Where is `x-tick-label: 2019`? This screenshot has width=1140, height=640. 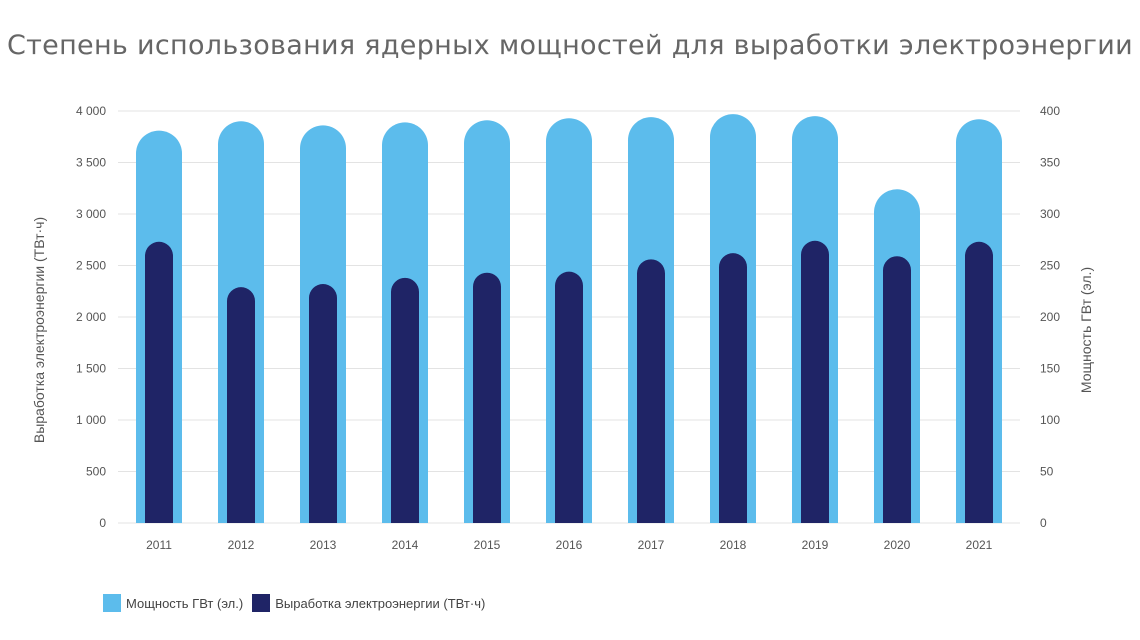 x-tick-label: 2019 is located at coordinates (815, 545).